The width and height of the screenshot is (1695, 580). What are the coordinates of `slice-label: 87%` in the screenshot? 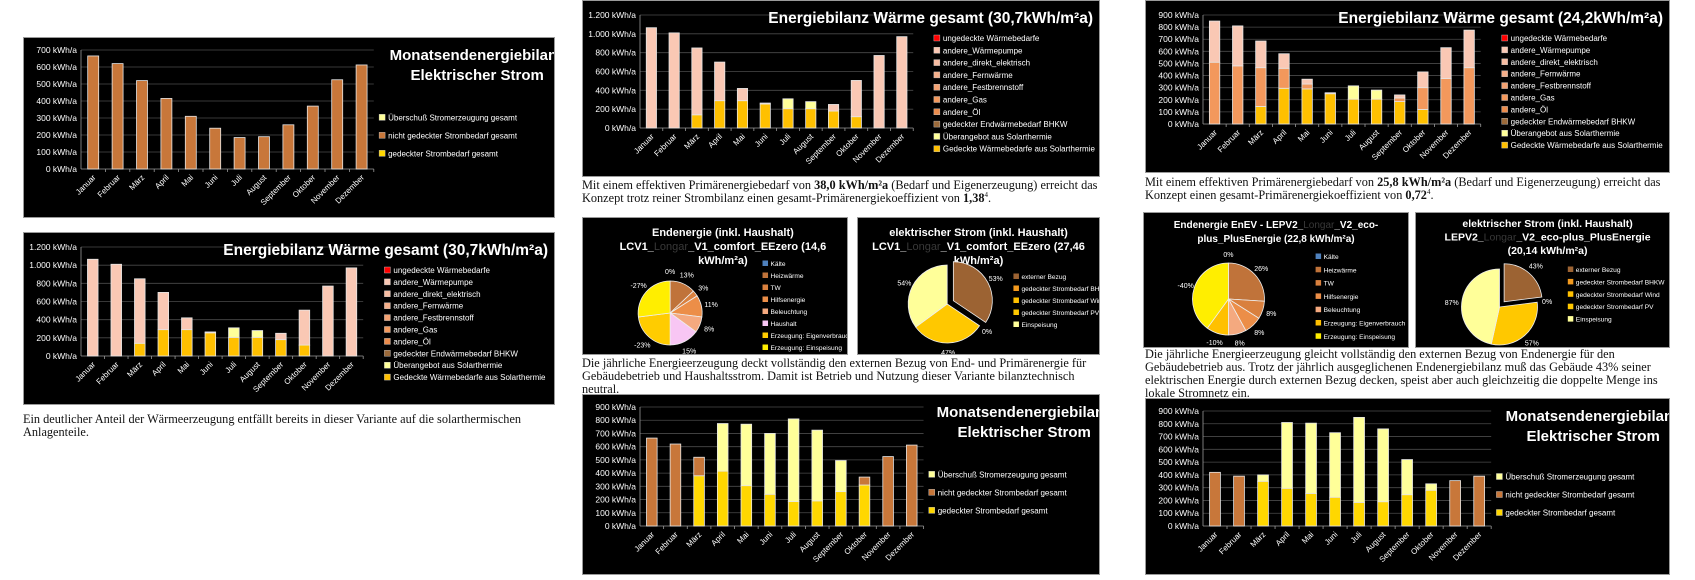 It's located at (1452, 303).